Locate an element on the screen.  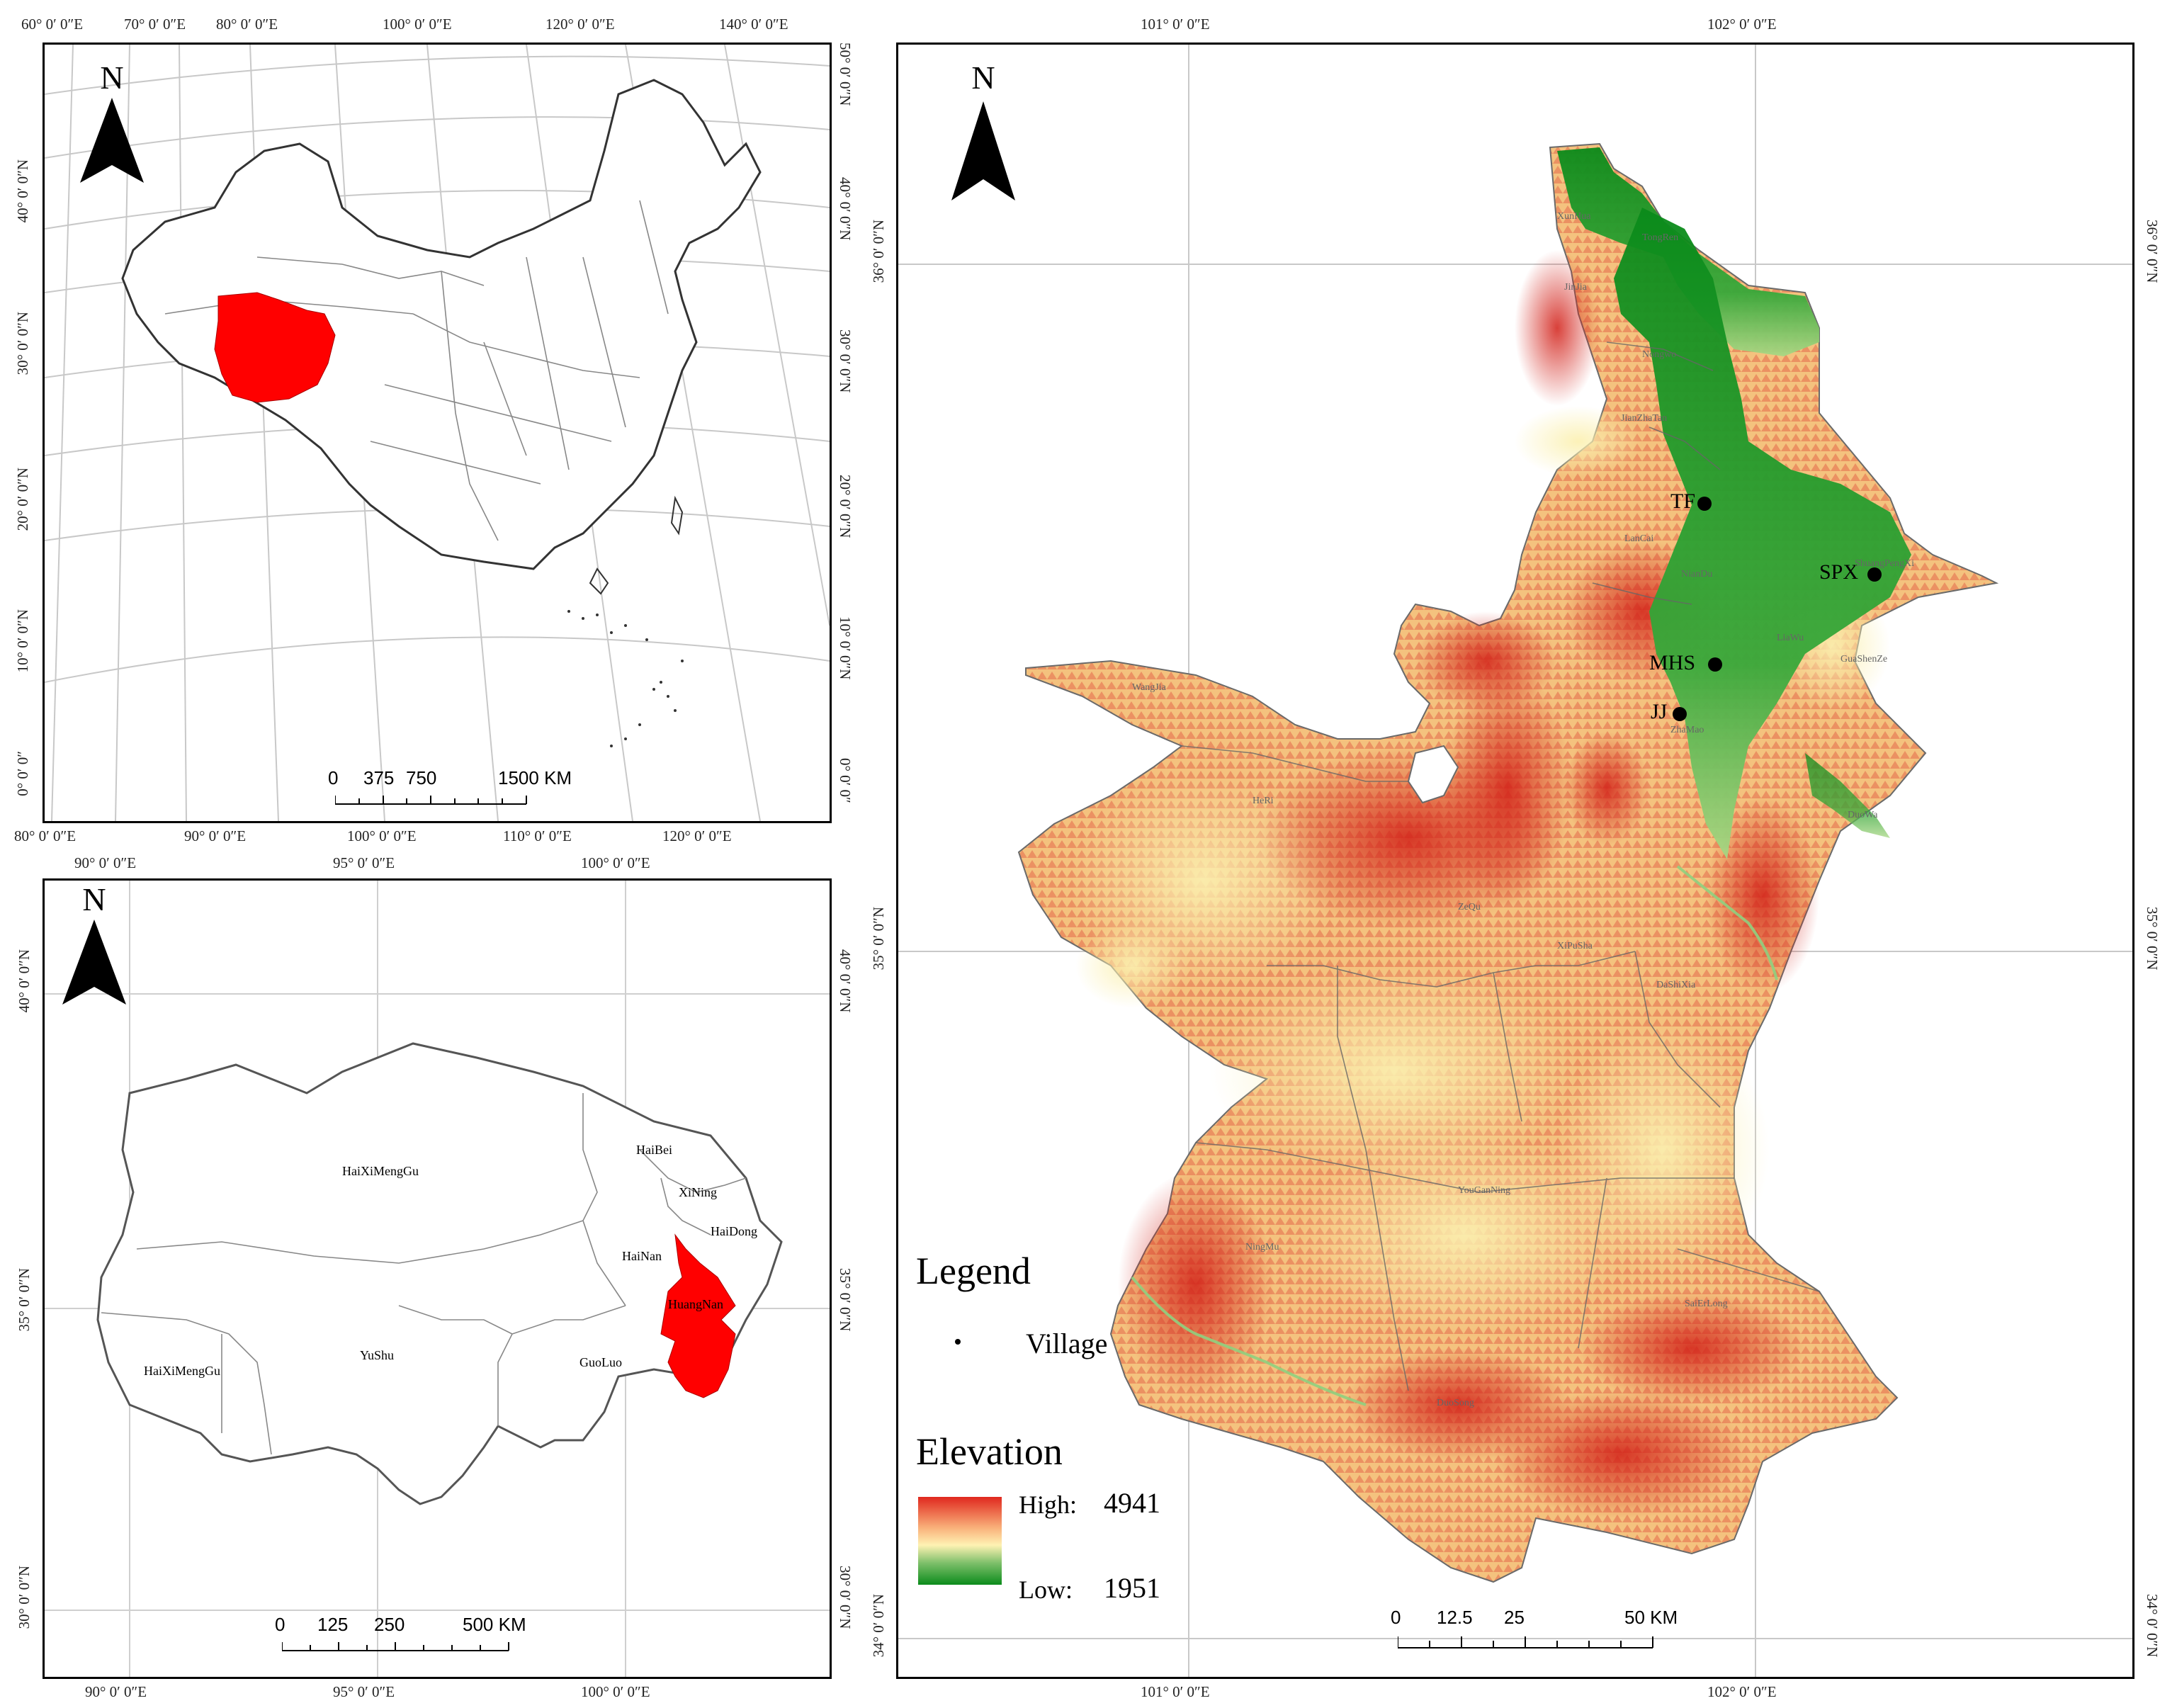
taiwan-outline is located at coordinates (677, 515).